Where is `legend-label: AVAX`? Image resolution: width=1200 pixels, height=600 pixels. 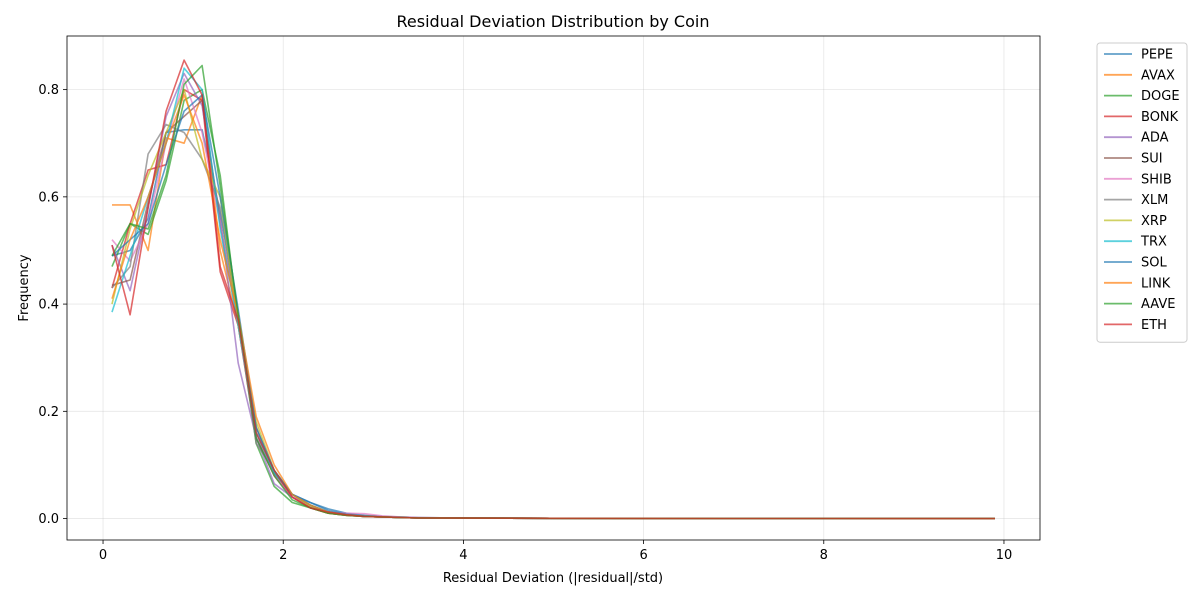 legend-label: AVAX is located at coordinates (1158, 75).